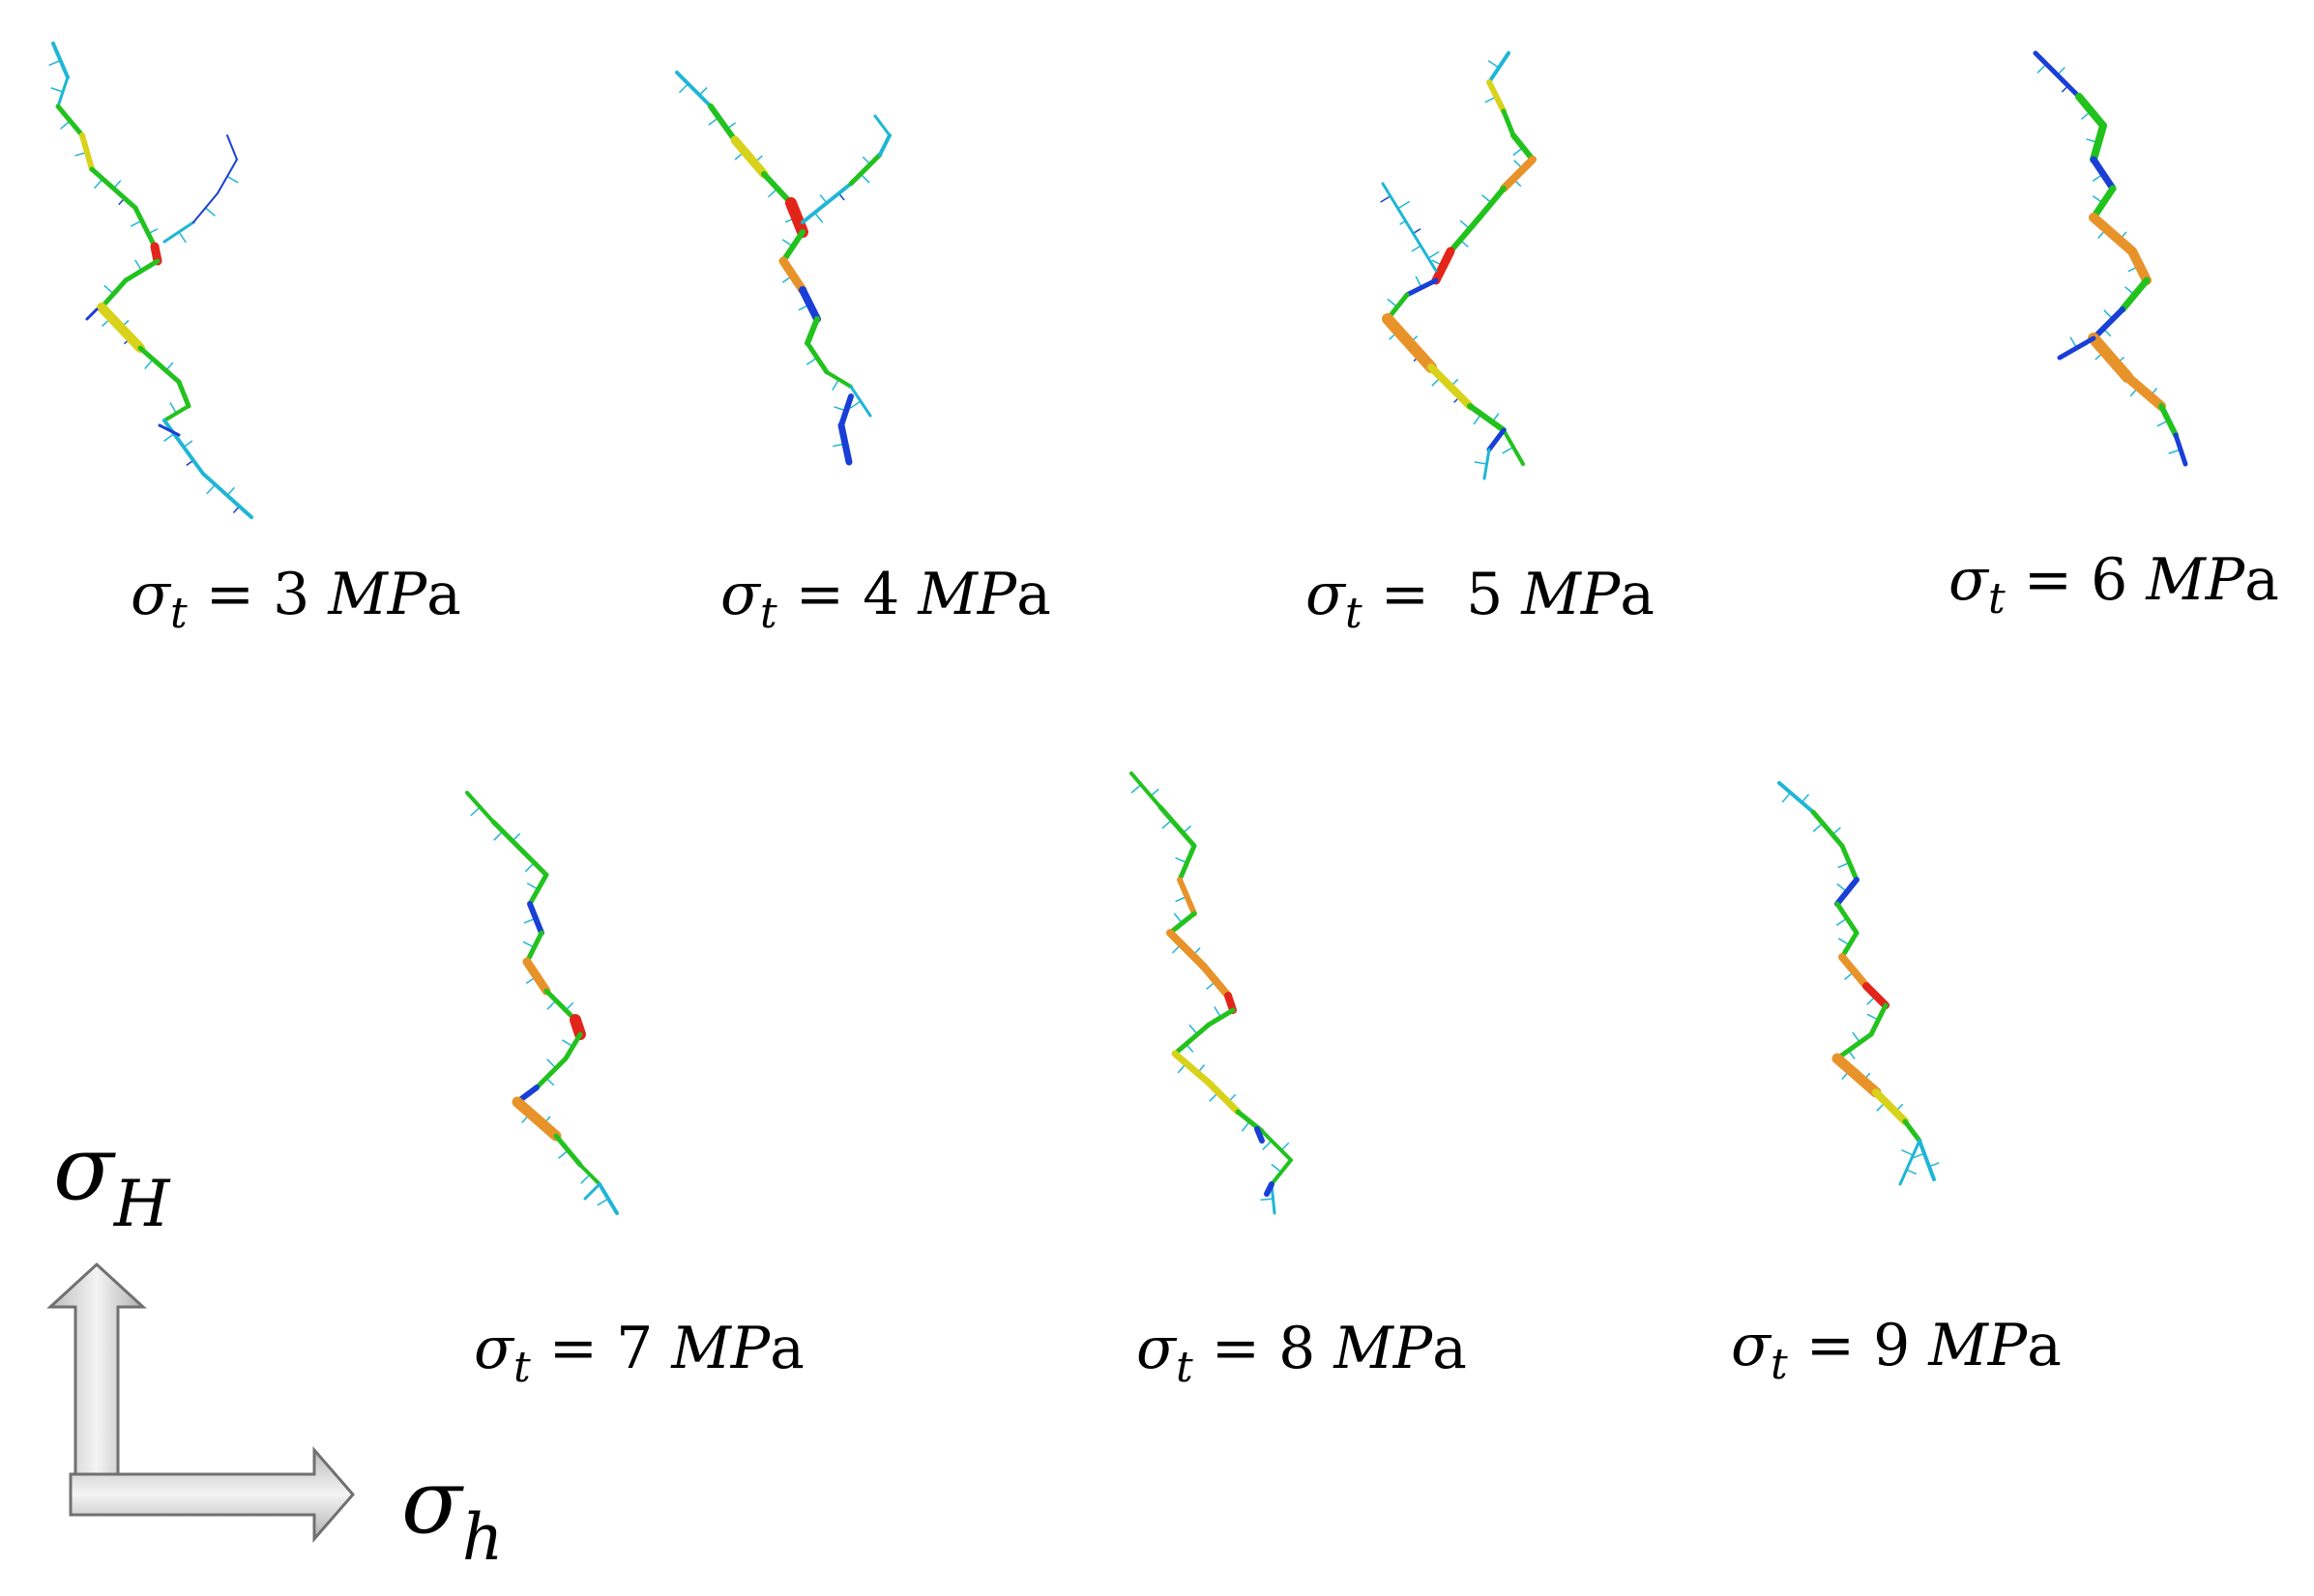  I want to click on caption-t9: σt = 9 MPa, so click(1896, 1350).